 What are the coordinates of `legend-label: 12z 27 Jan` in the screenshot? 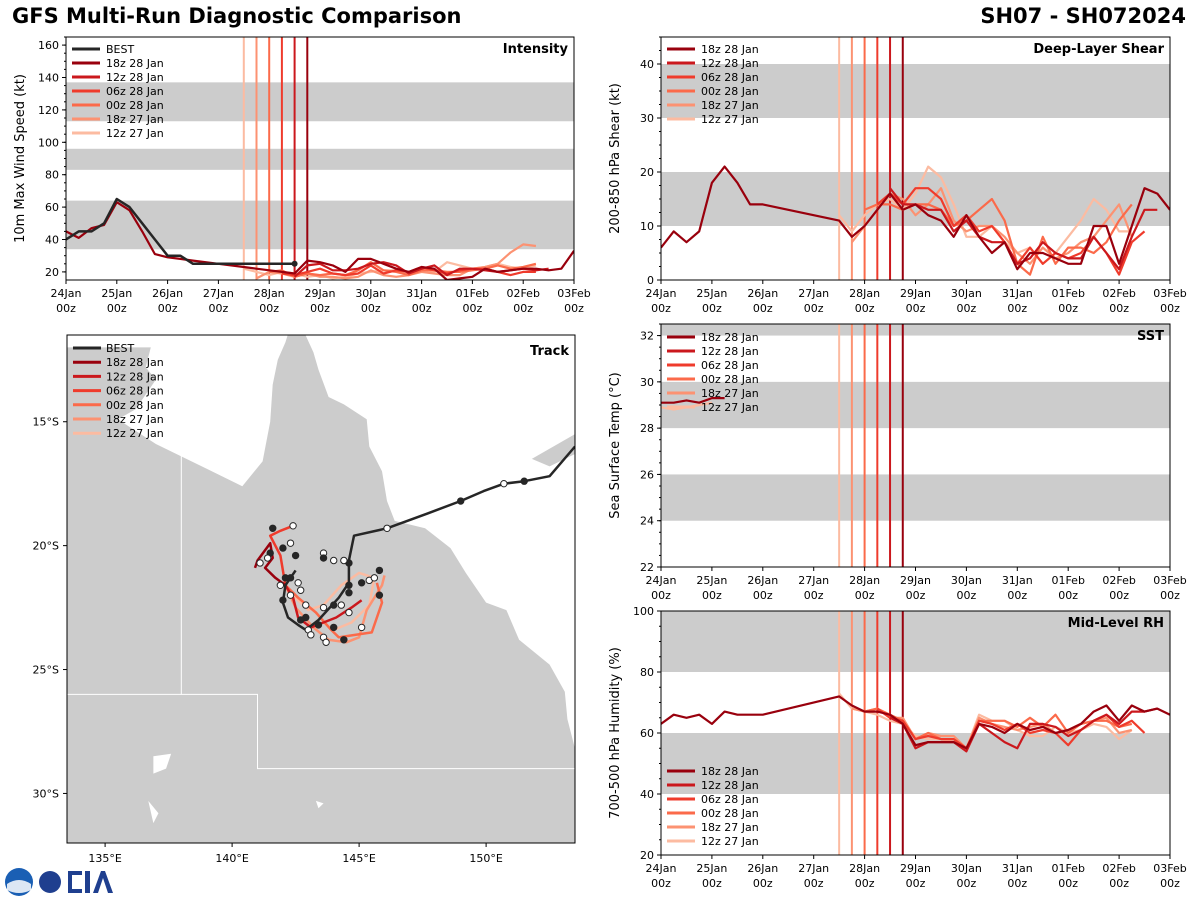 It's located at (730, 407).